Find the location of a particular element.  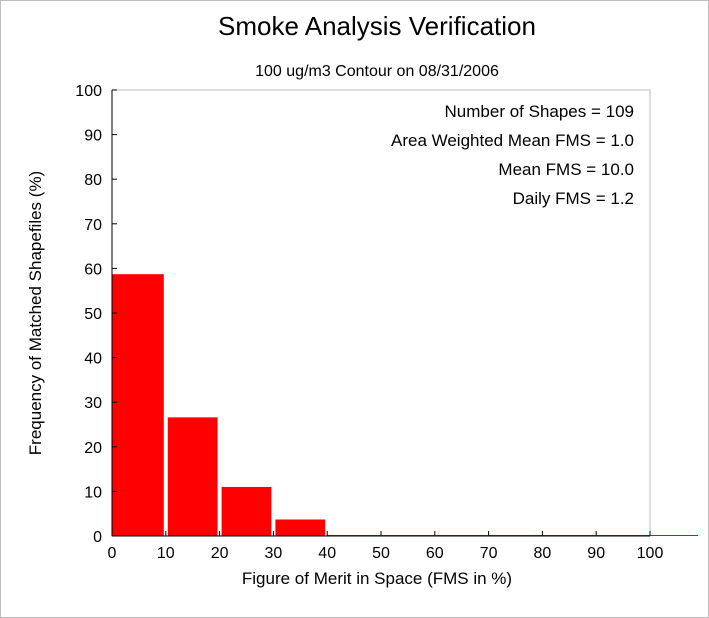

y-tick-label: 70 is located at coordinates (93, 225).